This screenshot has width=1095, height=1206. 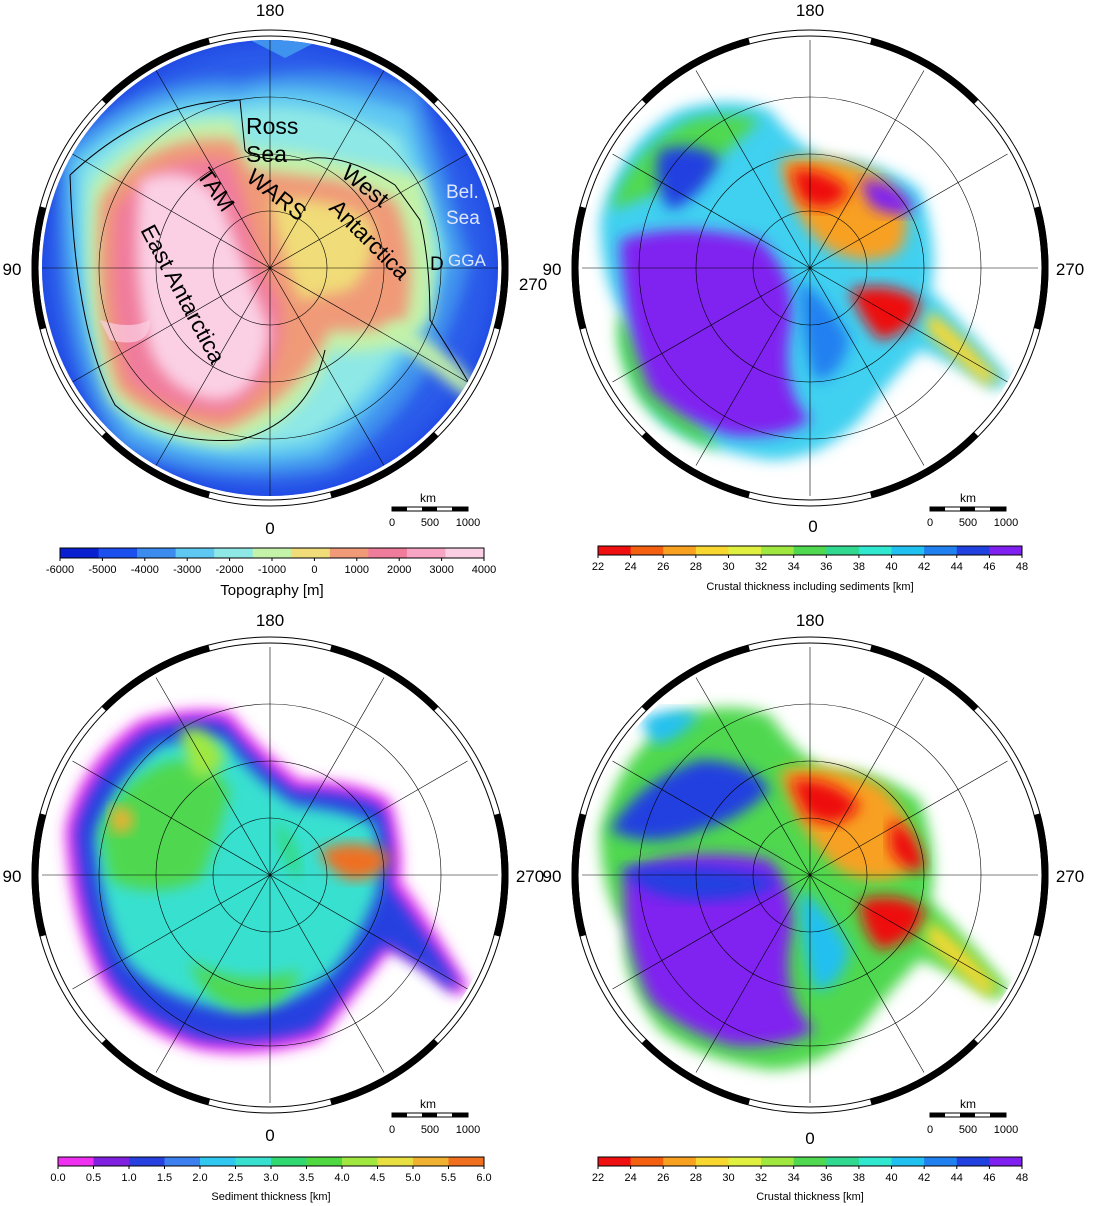 What do you see at coordinates (1022, 567) in the screenshot?
I see `colorbar-tick-label: 48` at bounding box center [1022, 567].